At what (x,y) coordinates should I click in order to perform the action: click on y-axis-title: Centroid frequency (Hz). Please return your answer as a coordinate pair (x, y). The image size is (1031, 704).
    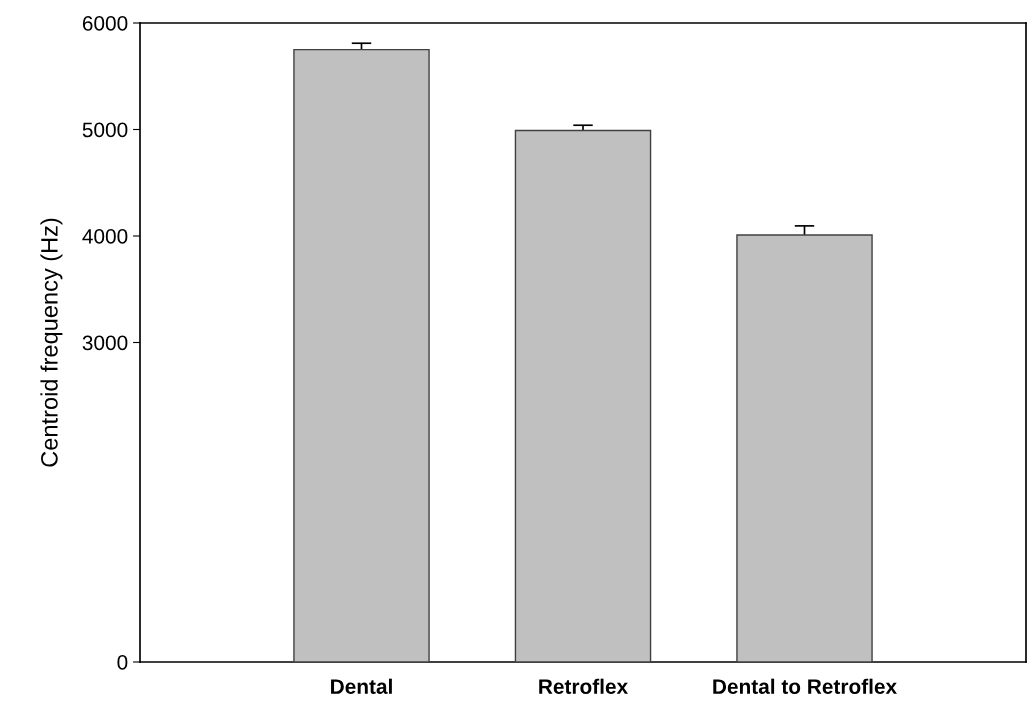
    Looking at the image, I should click on (51, 342).